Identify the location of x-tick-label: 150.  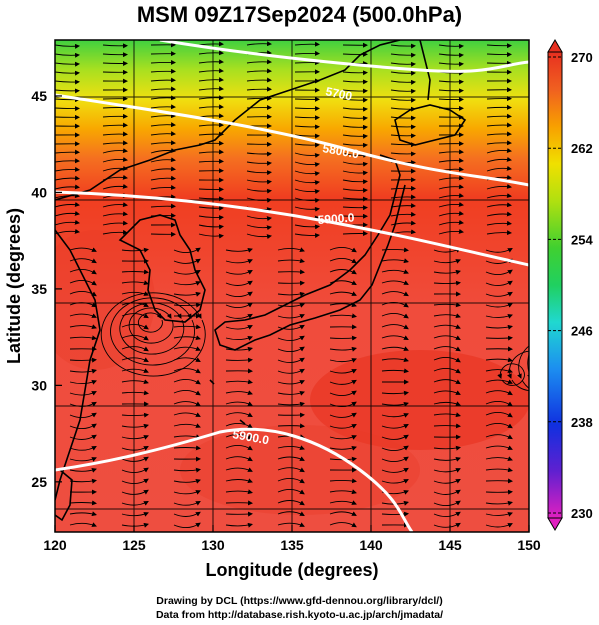
(529, 545).